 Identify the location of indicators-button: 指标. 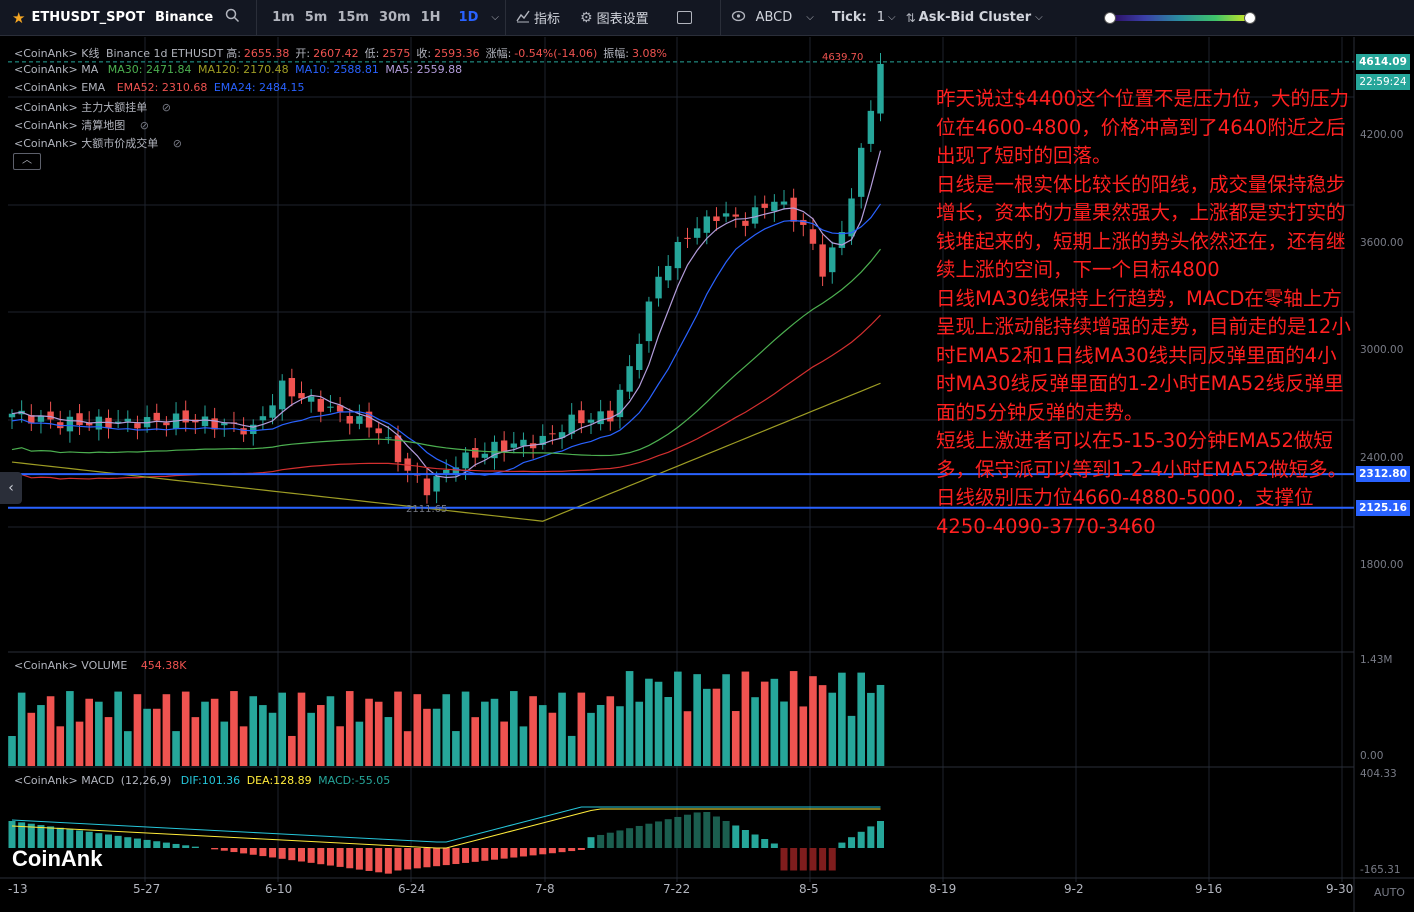
(546, 19).